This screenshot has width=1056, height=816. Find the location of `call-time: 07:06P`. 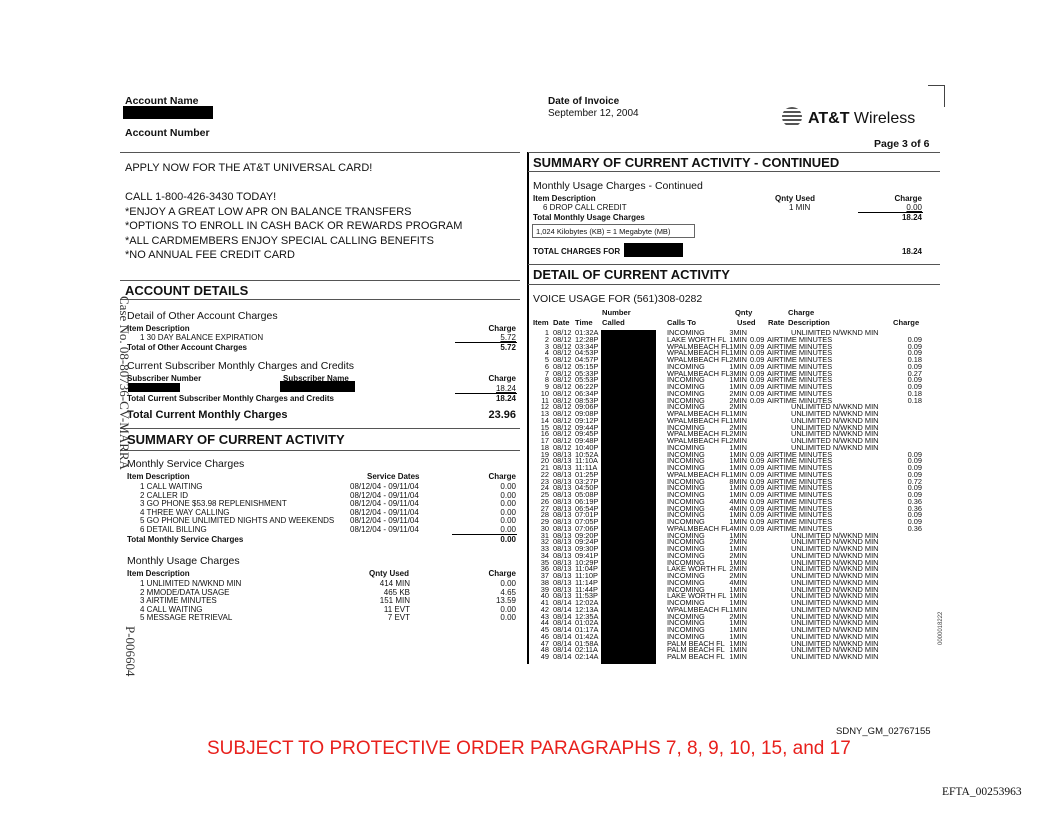

call-time: 07:06P is located at coordinates (587, 528).